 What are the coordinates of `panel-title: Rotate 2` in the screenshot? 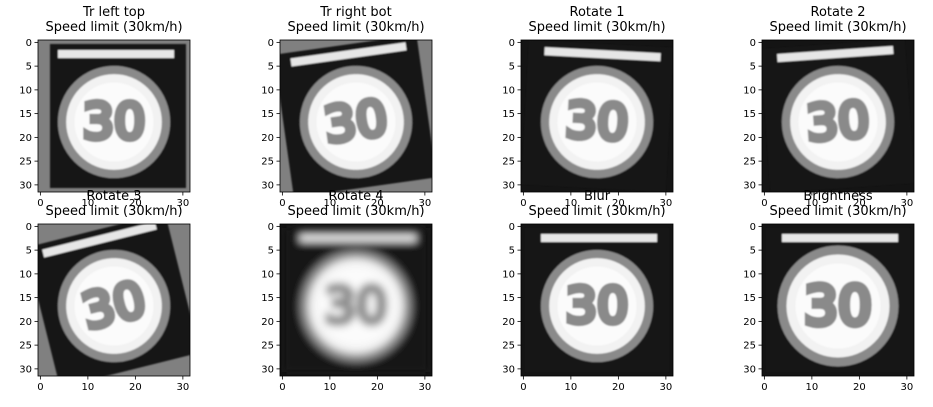 It's located at (838, 12).